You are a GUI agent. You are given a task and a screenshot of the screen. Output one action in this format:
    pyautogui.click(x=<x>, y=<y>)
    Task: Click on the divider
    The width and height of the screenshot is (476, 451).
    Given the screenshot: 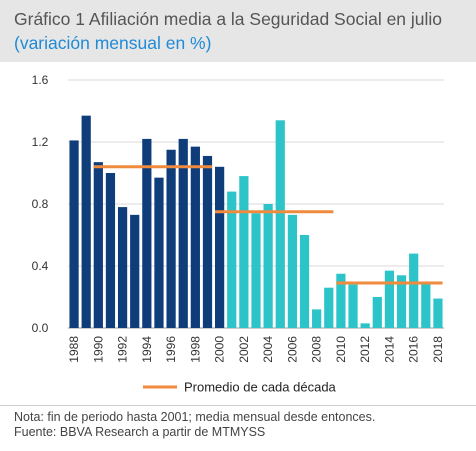 What is the action you would take?
    pyautogui.click(x=238, y=405)
    